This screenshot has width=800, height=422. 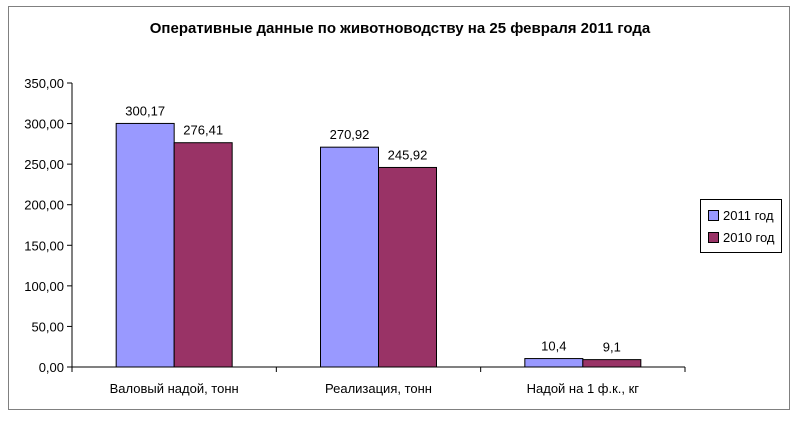 What do you see at coordinates (713, 215) in the screenshot?
I see `legend-swatch-2011` at bounding box center [713, 215].